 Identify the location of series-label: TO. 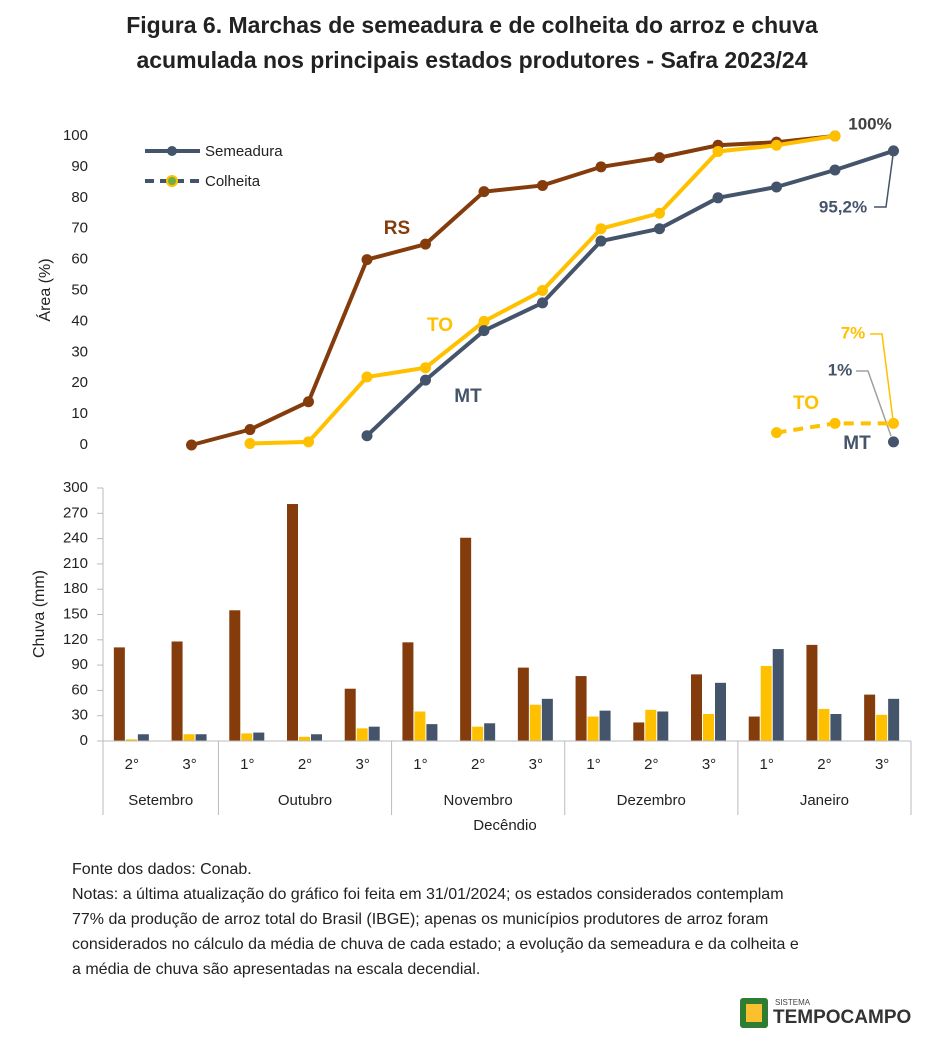
(440, 325).